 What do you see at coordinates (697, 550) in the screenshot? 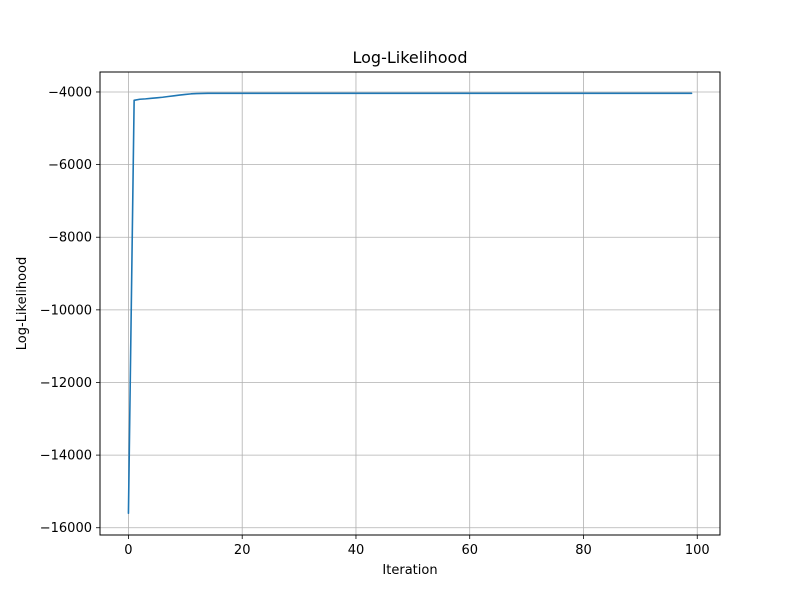
I see `x-tick-label: 100` at bounding box center [697, 550].